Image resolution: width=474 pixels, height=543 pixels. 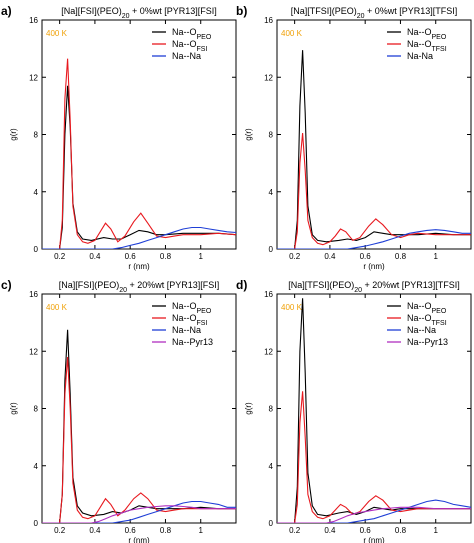 I want to click on title-part: [Na][FSI](PEO), so click(x=89, y=285).